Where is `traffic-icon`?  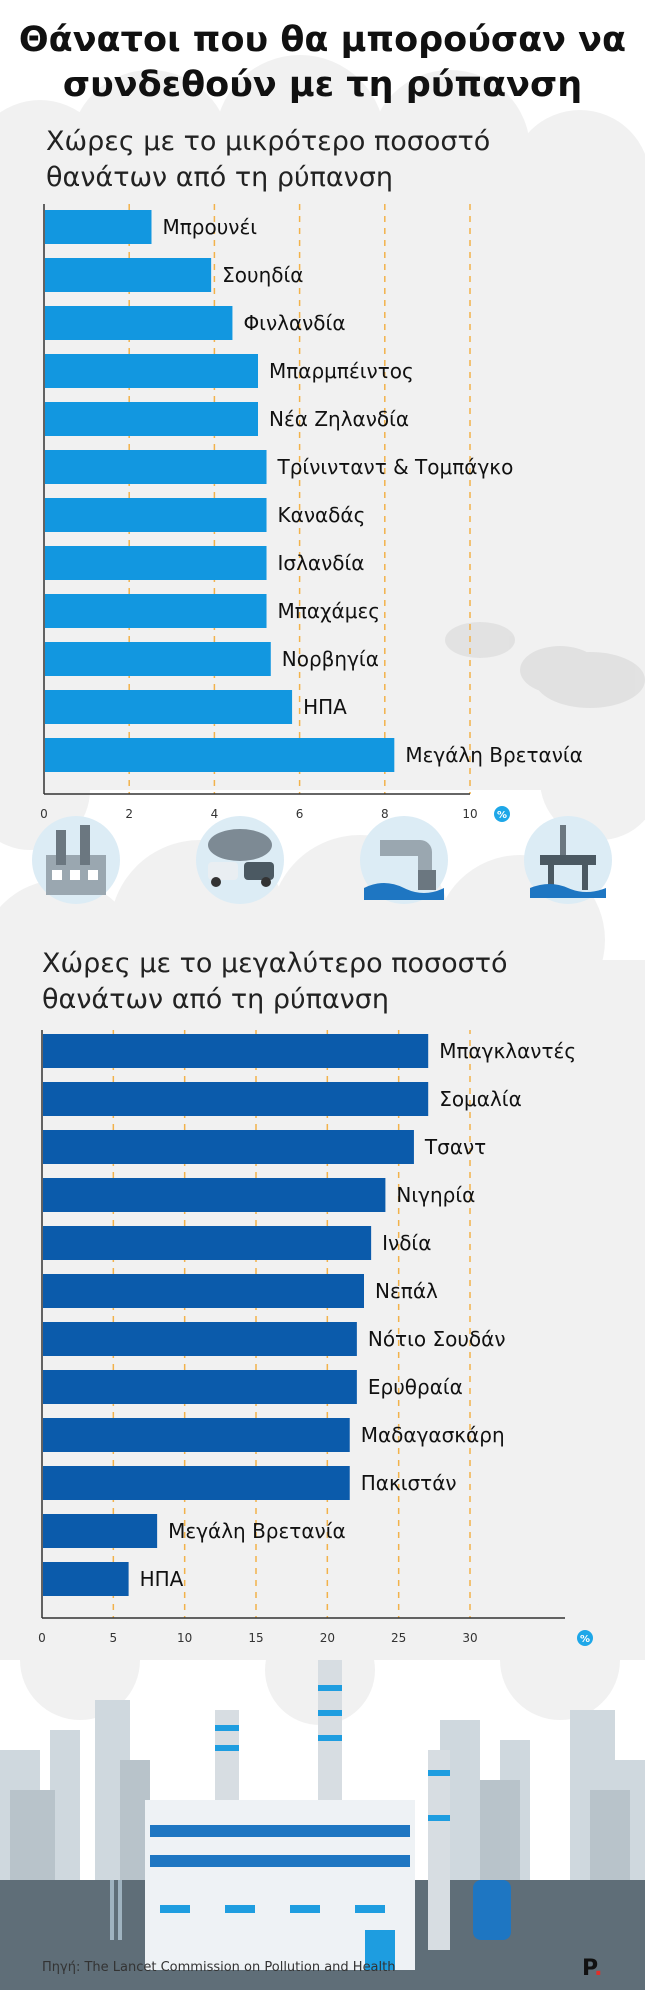
traffic-icon is located at coordinates (240, 860).